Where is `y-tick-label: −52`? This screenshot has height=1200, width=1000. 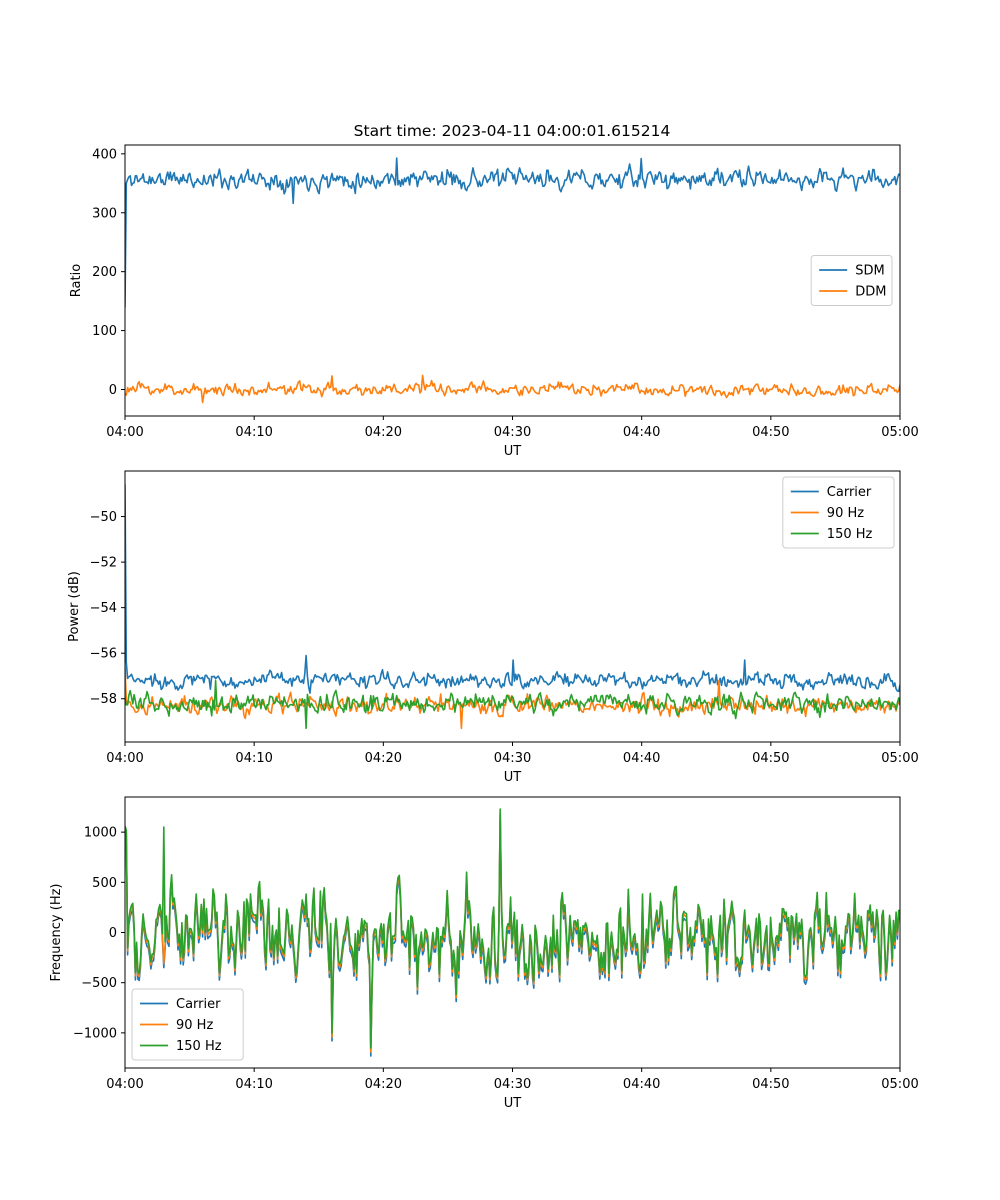 y-tick-label: −52 is located at coordinates (103, 563).